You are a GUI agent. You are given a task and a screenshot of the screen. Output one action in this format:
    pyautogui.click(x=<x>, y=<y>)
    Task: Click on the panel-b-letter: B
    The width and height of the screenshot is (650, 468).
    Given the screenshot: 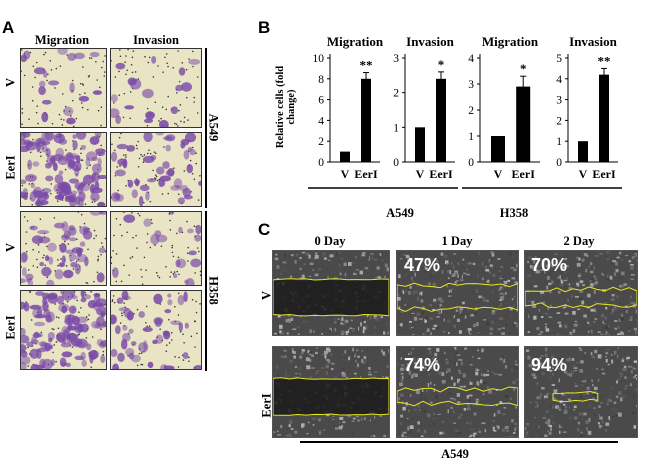 What is the action you would take?
    pyautogui.click(x=264, y=27)
    